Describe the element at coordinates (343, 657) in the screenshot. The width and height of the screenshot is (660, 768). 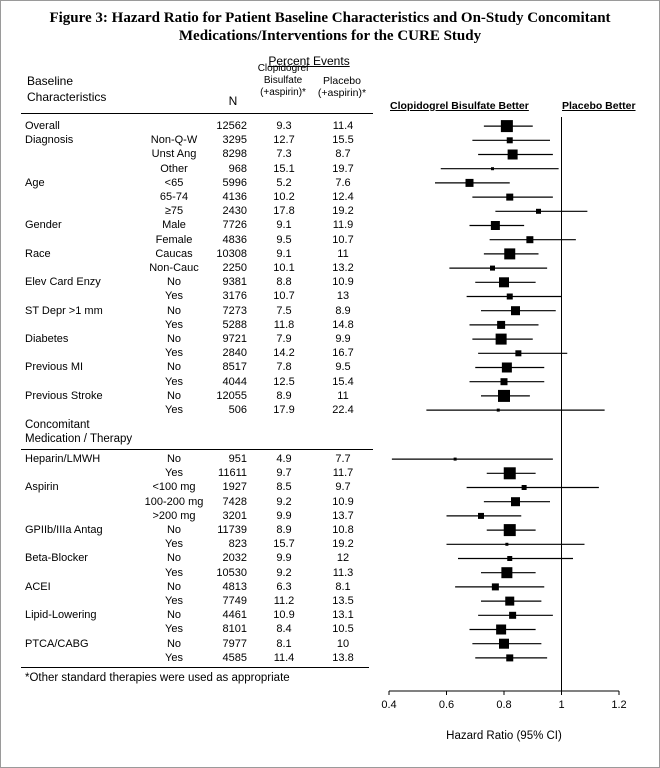
I see `row-placebo-pct: 13.8` at that location.